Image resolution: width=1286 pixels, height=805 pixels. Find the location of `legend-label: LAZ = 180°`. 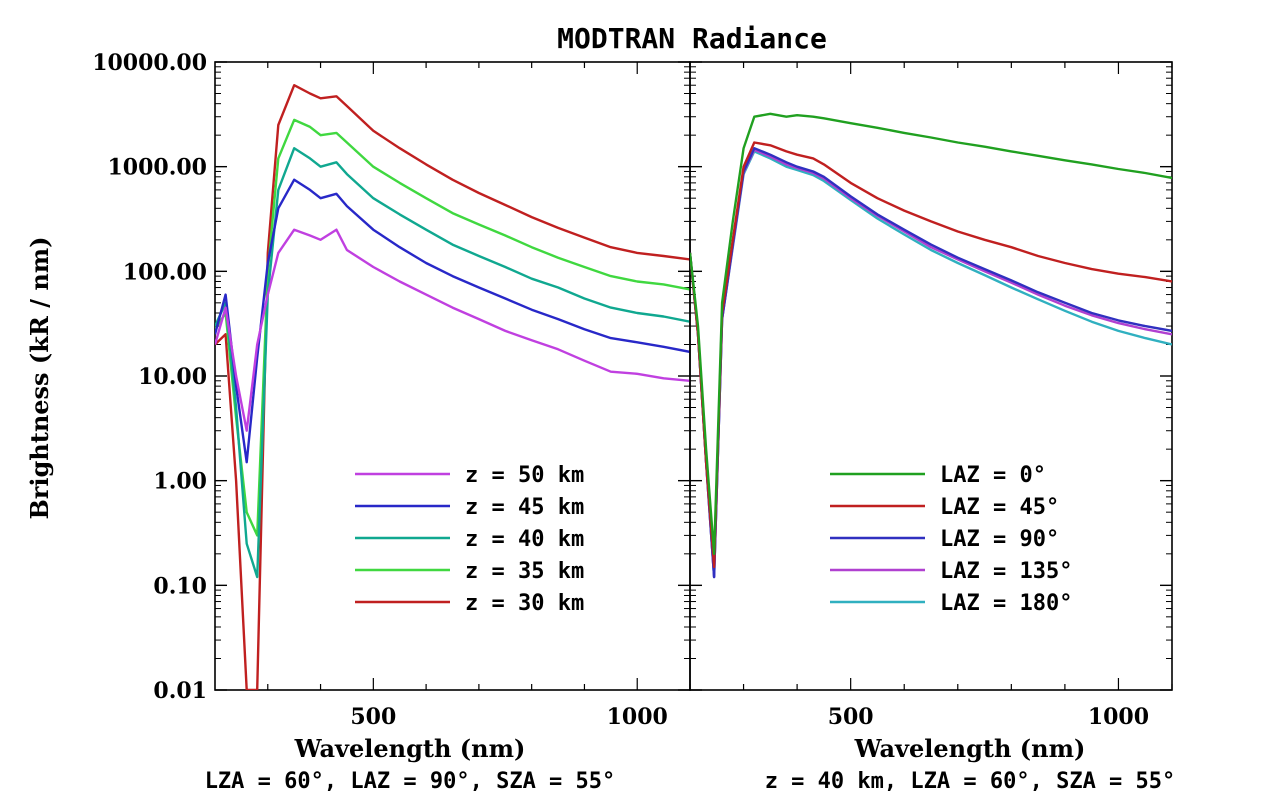

legend-label: LAZ = 180° is located at coordinates (1006, 603).